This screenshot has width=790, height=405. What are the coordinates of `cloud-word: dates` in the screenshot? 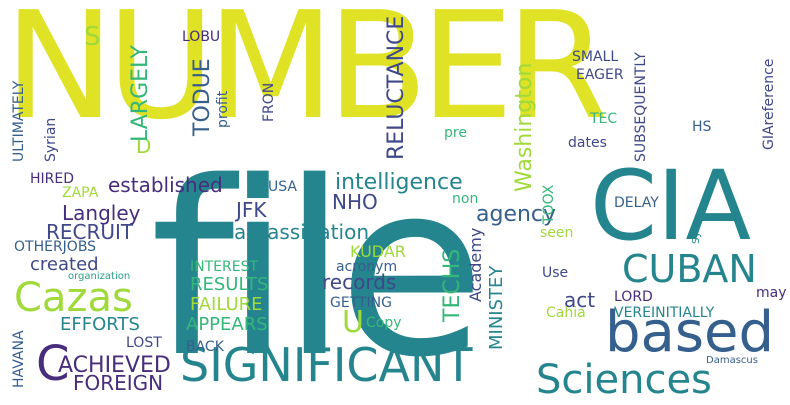 It's located at (587, 143).